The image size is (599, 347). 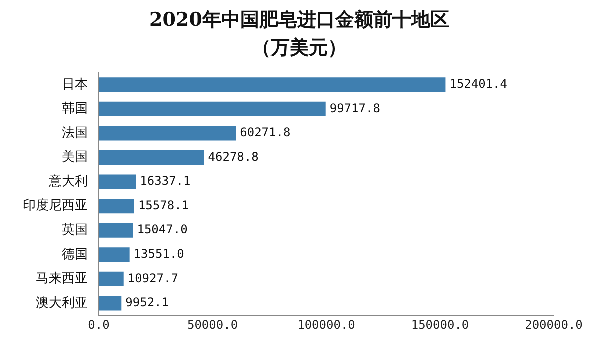 What do you see at coordinates (165, 181) in the screenshot?
I see `data-label: 16337.1` at bounding box center [165, 181].